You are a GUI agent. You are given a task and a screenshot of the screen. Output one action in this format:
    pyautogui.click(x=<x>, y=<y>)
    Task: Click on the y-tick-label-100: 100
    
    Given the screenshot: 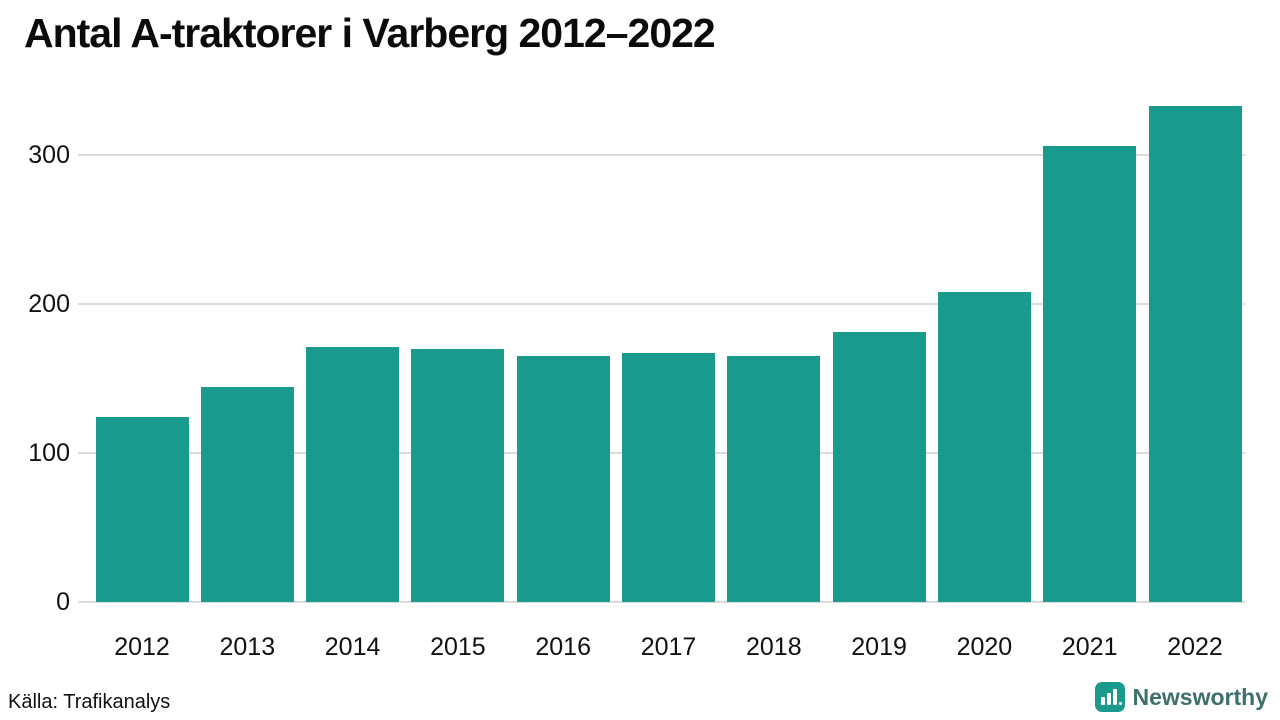 What is the action you would take?
    pyautogui.click(x=49, y=453)
    